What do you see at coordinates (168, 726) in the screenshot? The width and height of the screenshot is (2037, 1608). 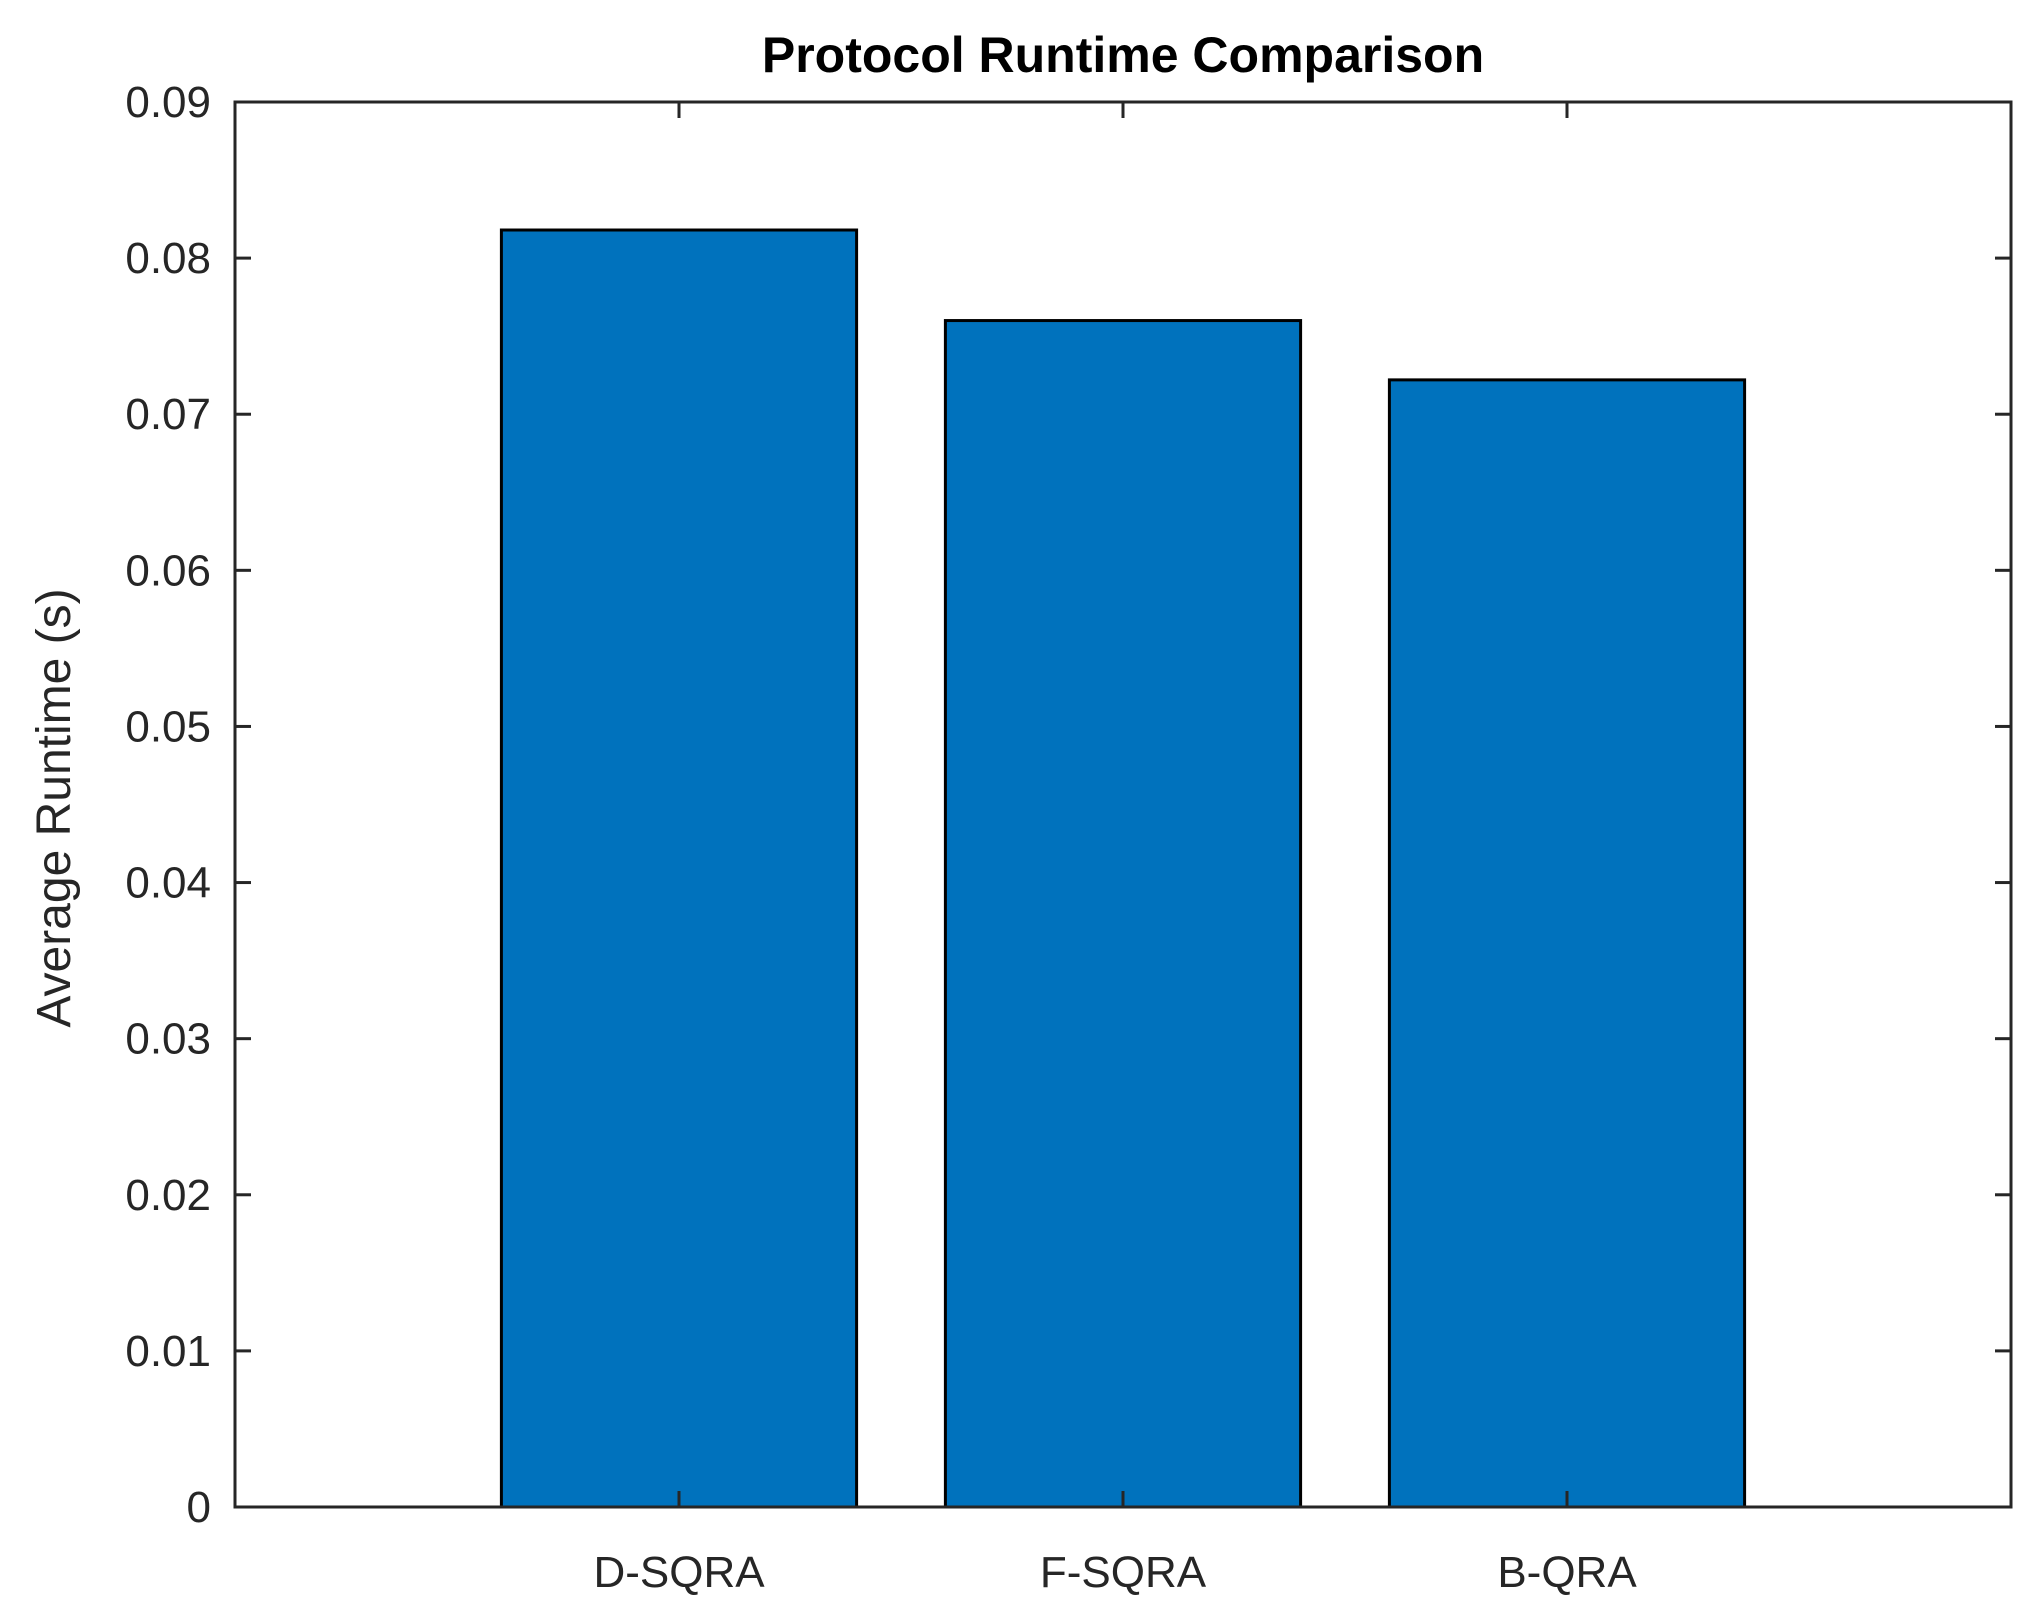 I see `y-tick-label: 0.05` at bounding box center [168, 726].